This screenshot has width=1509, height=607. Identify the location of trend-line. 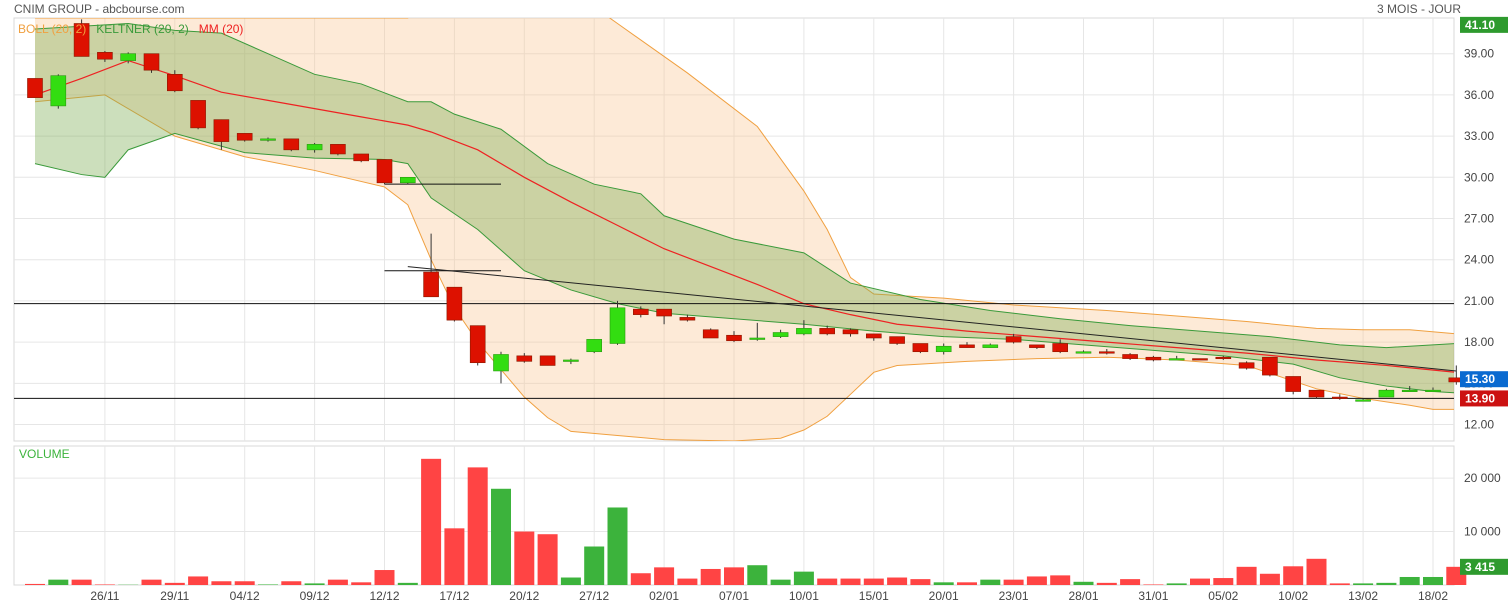
(932, 319).